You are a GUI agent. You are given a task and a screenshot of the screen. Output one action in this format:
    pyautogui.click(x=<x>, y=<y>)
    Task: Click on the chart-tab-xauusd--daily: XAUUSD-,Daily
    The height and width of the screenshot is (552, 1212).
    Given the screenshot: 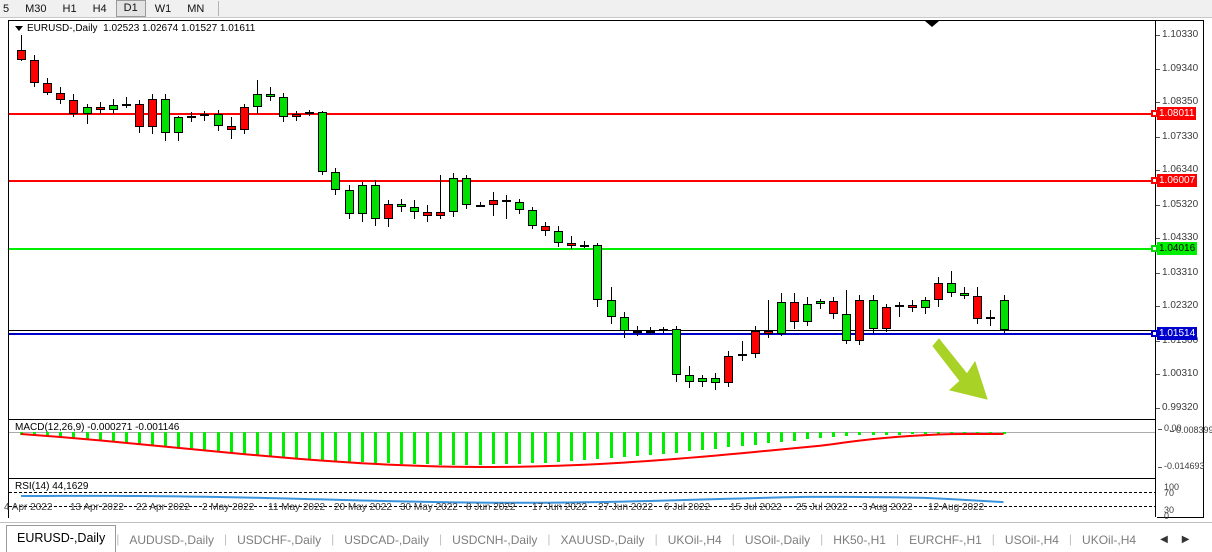 What is the action you would take?
    pyautogui.click(x=602, y=540)
    